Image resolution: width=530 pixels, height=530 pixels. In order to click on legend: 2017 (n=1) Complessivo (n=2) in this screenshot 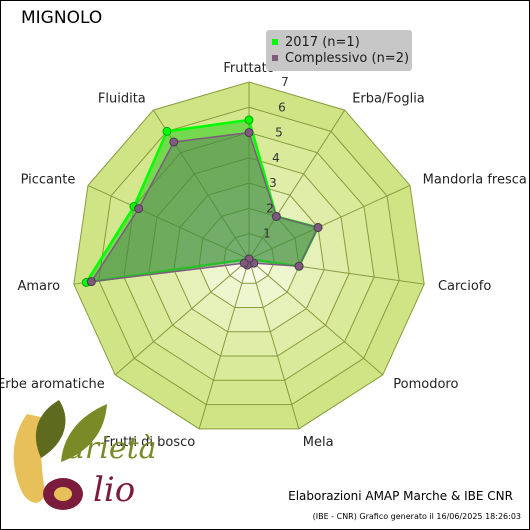, I will do `click(339, 50)`.